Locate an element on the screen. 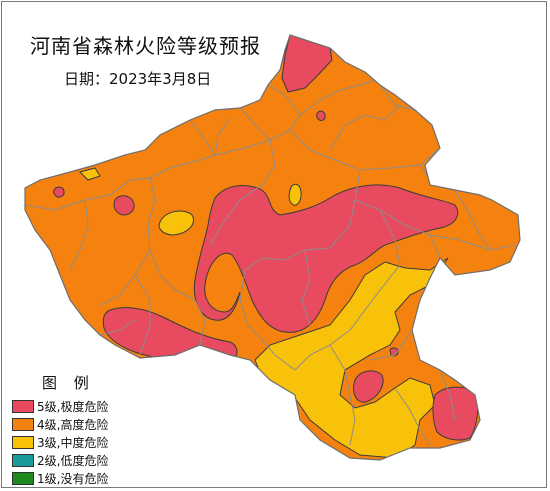 The height and width of the screenshot is (491, 550). legend-swatch-level1 is located at coordinates (23, 478).